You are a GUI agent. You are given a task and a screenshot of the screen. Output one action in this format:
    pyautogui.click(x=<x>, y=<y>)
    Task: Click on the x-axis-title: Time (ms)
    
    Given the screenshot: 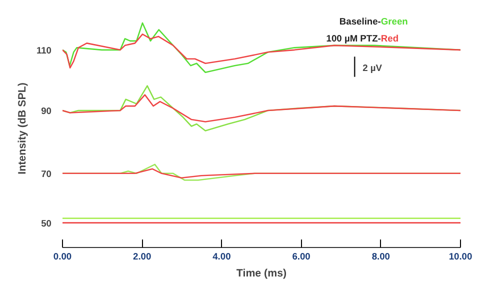 What is the action you would take?
    pyautogui.click(x=262, y=274)
    